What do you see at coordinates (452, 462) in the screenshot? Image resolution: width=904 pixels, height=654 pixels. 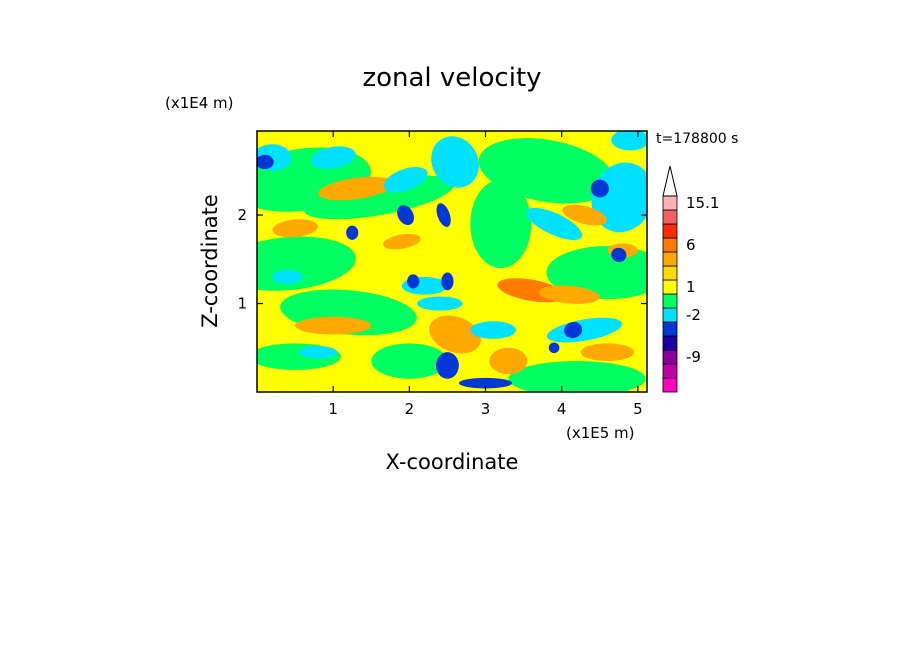 I see `x-axis-label: X-coordinate` at bounding box center [452, 462].